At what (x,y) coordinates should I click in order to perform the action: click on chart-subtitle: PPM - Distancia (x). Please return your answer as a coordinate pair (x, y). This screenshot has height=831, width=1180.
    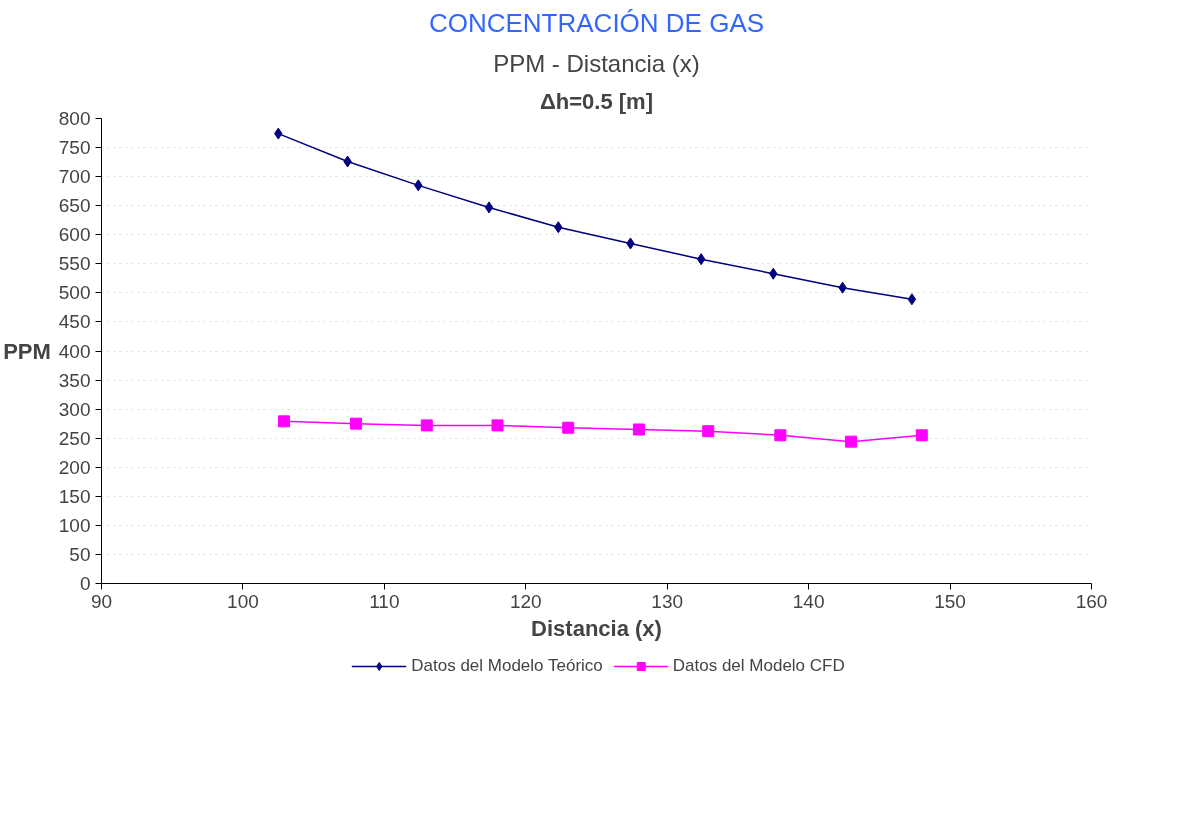
    Looking at the image, I should click on (596, 63).